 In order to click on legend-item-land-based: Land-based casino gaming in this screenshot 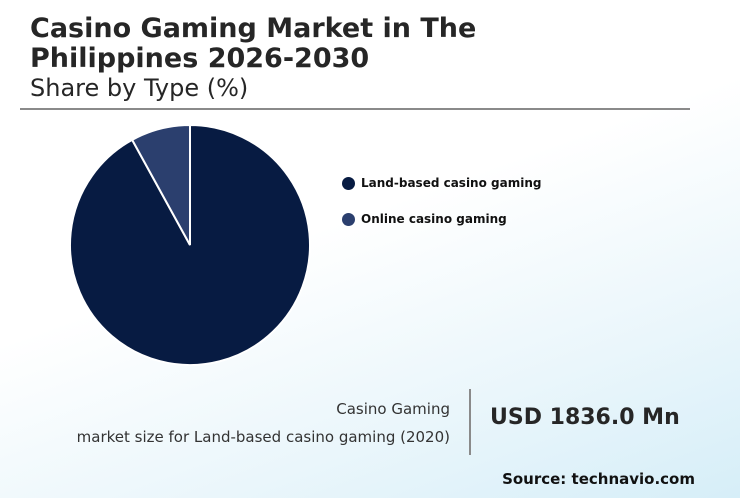, I will do `click(441, 183)`.